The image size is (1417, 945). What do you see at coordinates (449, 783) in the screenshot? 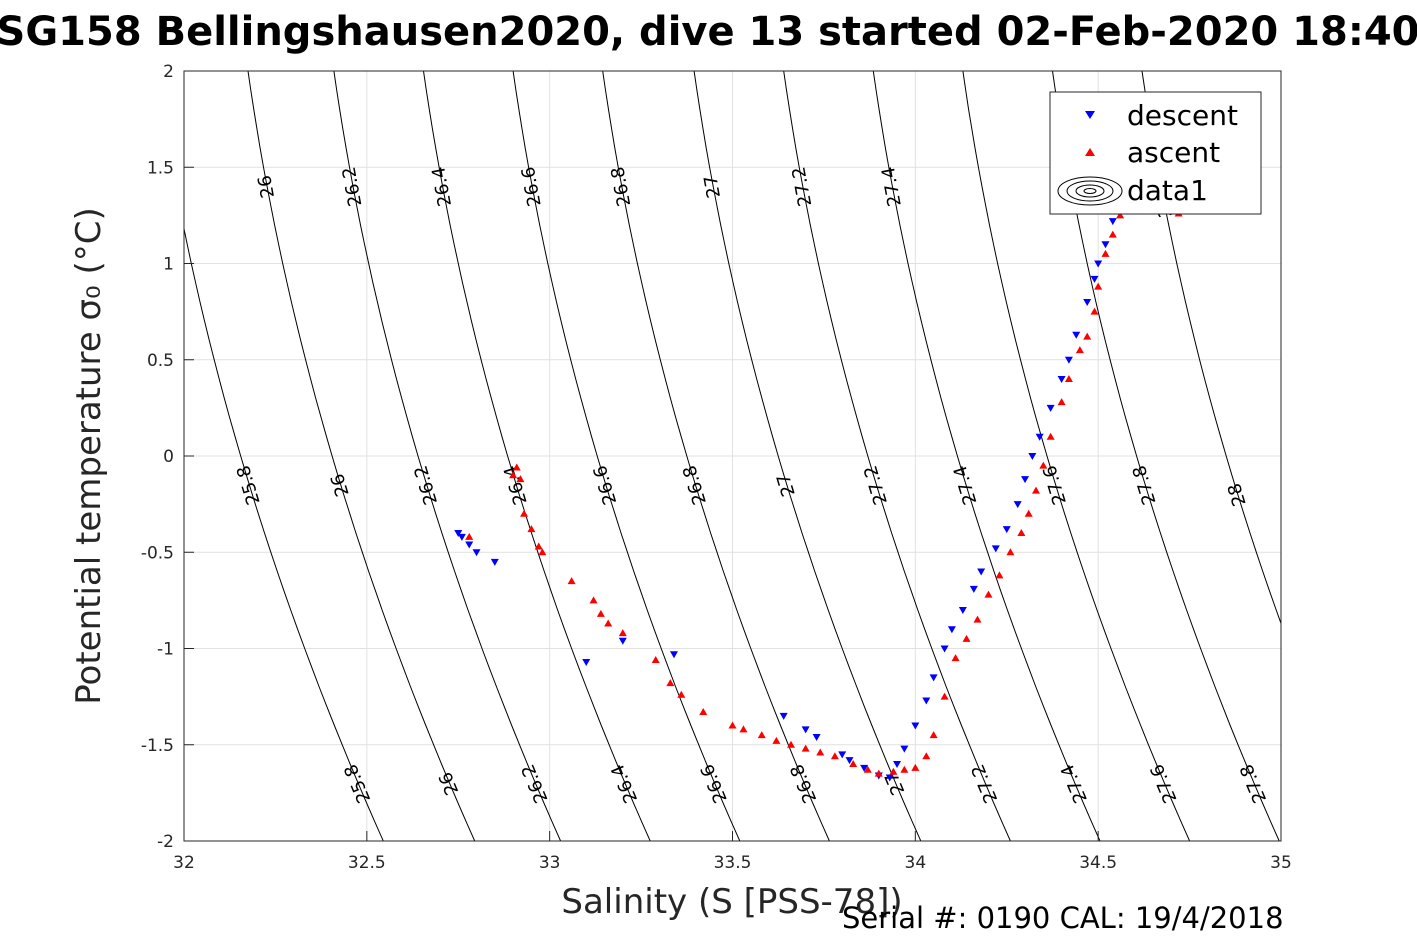
I see `density-contour-label: 26` at bounding box center [449, 783].